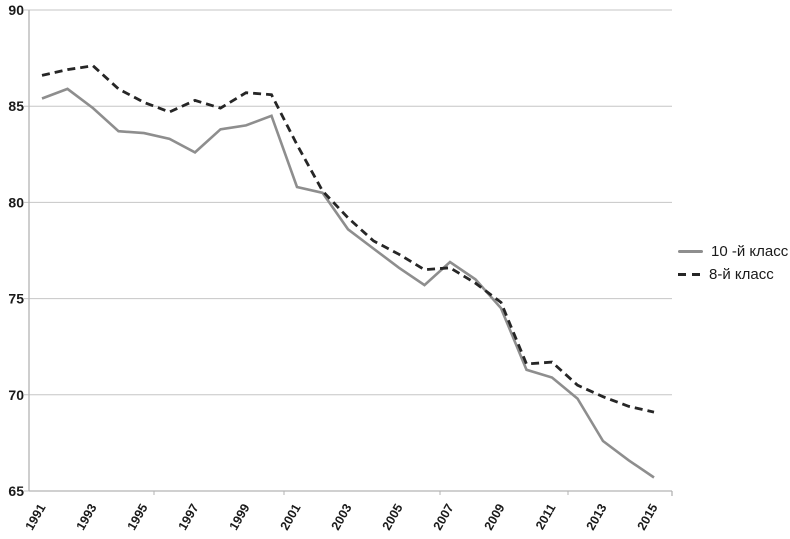 The image size is (790, 539). What do you see at coordinates (597, 516) in the screenshot?
I see `x-axis-label-2013: 2013` at bounding box center [597, 516].